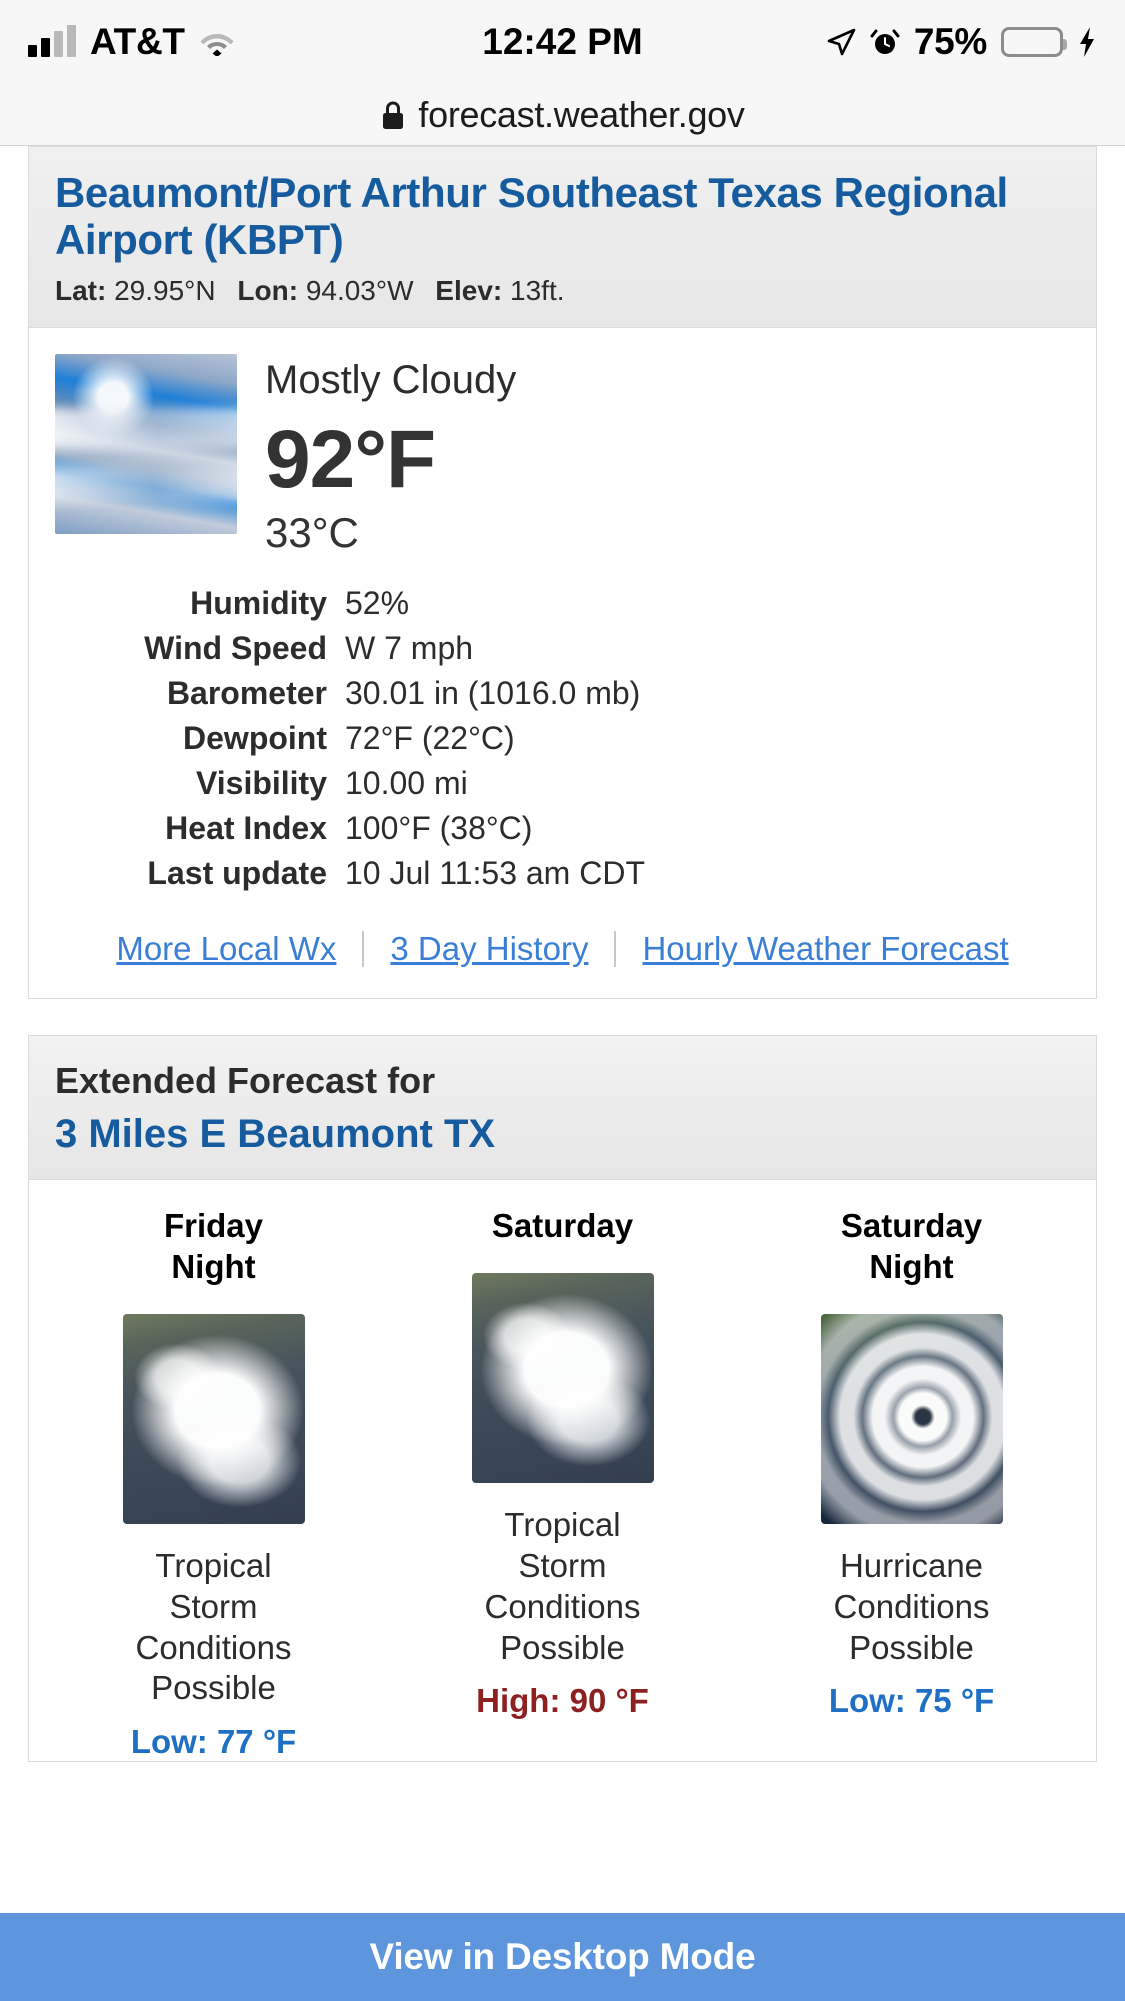 The width and height of the screenshot is (1125, 2001). Describe the element at coordinates (950, 41) in the screenshot. I see `battery-percent-label: 75%` at that location.